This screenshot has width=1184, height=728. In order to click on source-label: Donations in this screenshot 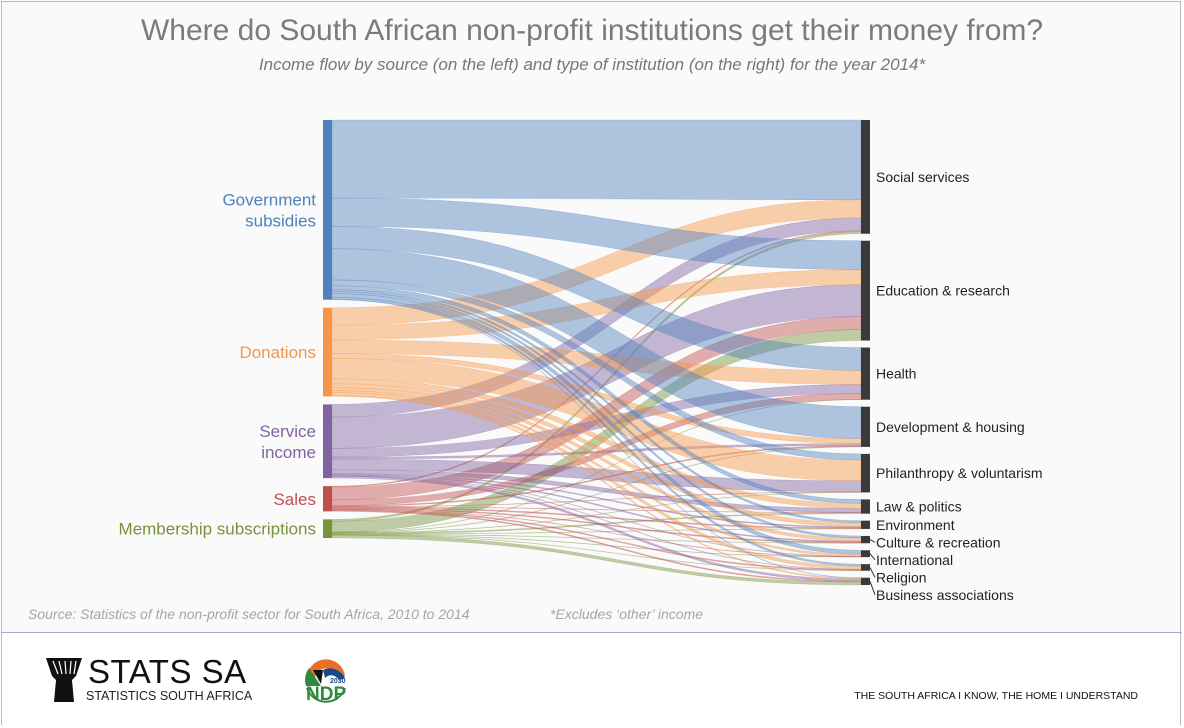, I will do `click(277, 352)`.